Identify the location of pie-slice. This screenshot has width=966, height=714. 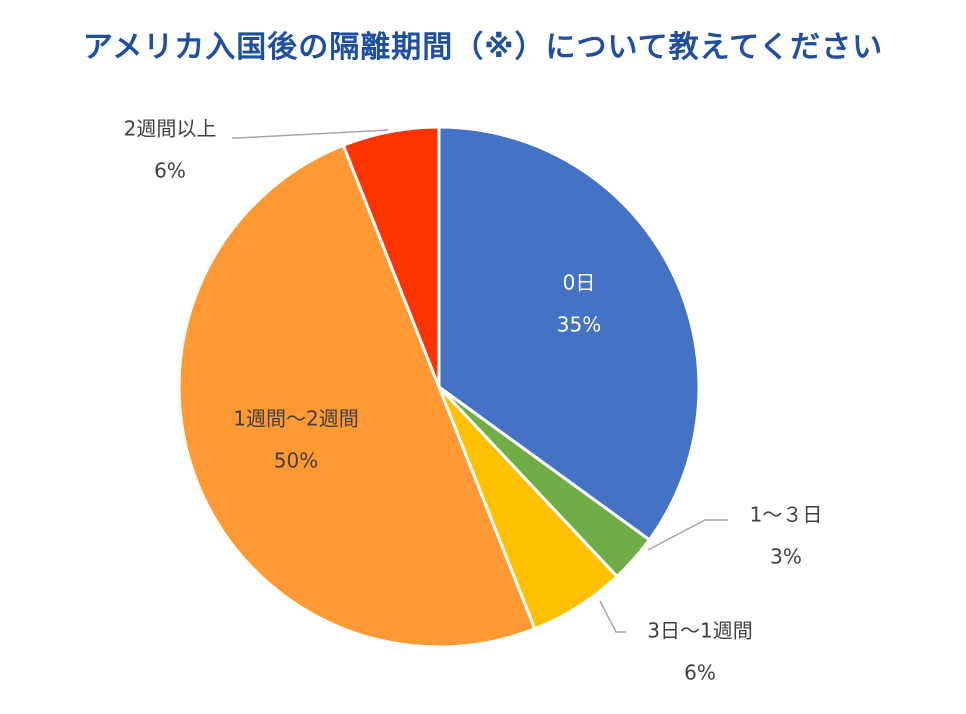
(391, 256).